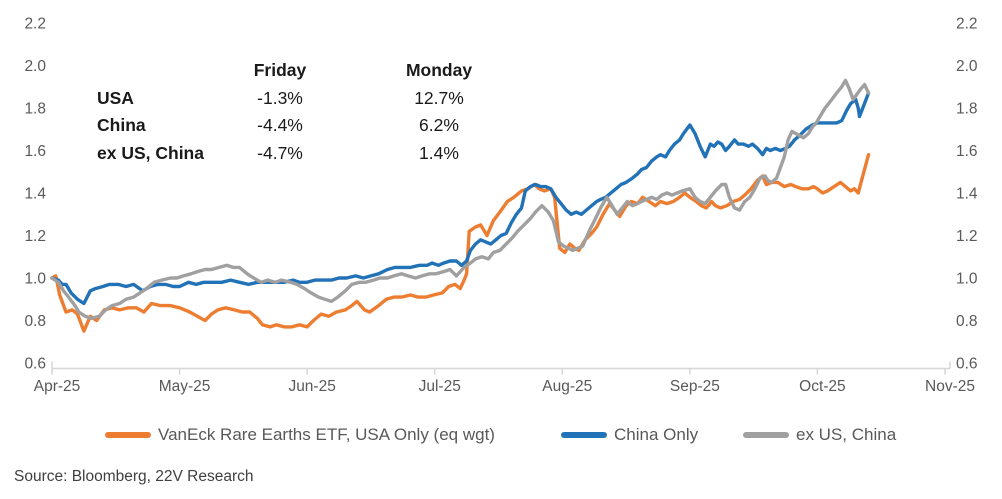 The width and height of the screenshot is (1002, 499). I want to click on source-note: Source: Bloomberg, 22V Research, so click(134, 476).